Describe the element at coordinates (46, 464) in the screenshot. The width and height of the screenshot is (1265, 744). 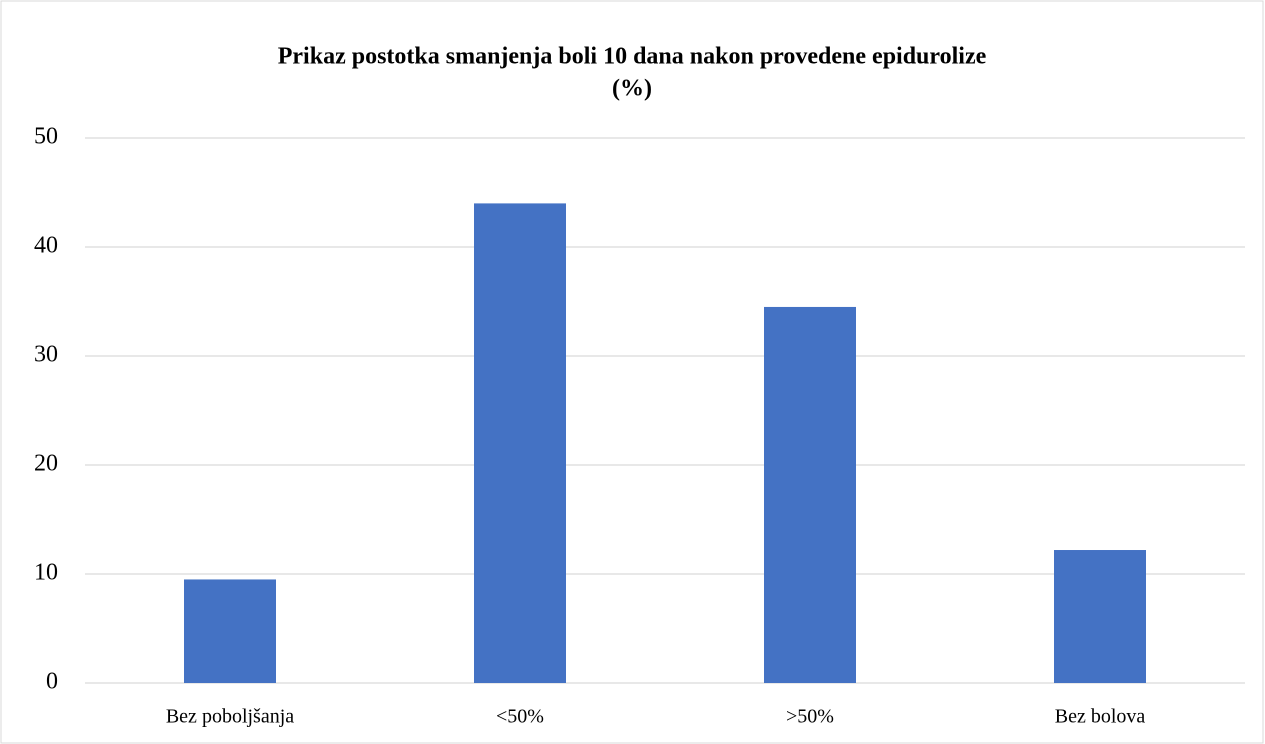
I see `y-tick-label: 20` at that location.